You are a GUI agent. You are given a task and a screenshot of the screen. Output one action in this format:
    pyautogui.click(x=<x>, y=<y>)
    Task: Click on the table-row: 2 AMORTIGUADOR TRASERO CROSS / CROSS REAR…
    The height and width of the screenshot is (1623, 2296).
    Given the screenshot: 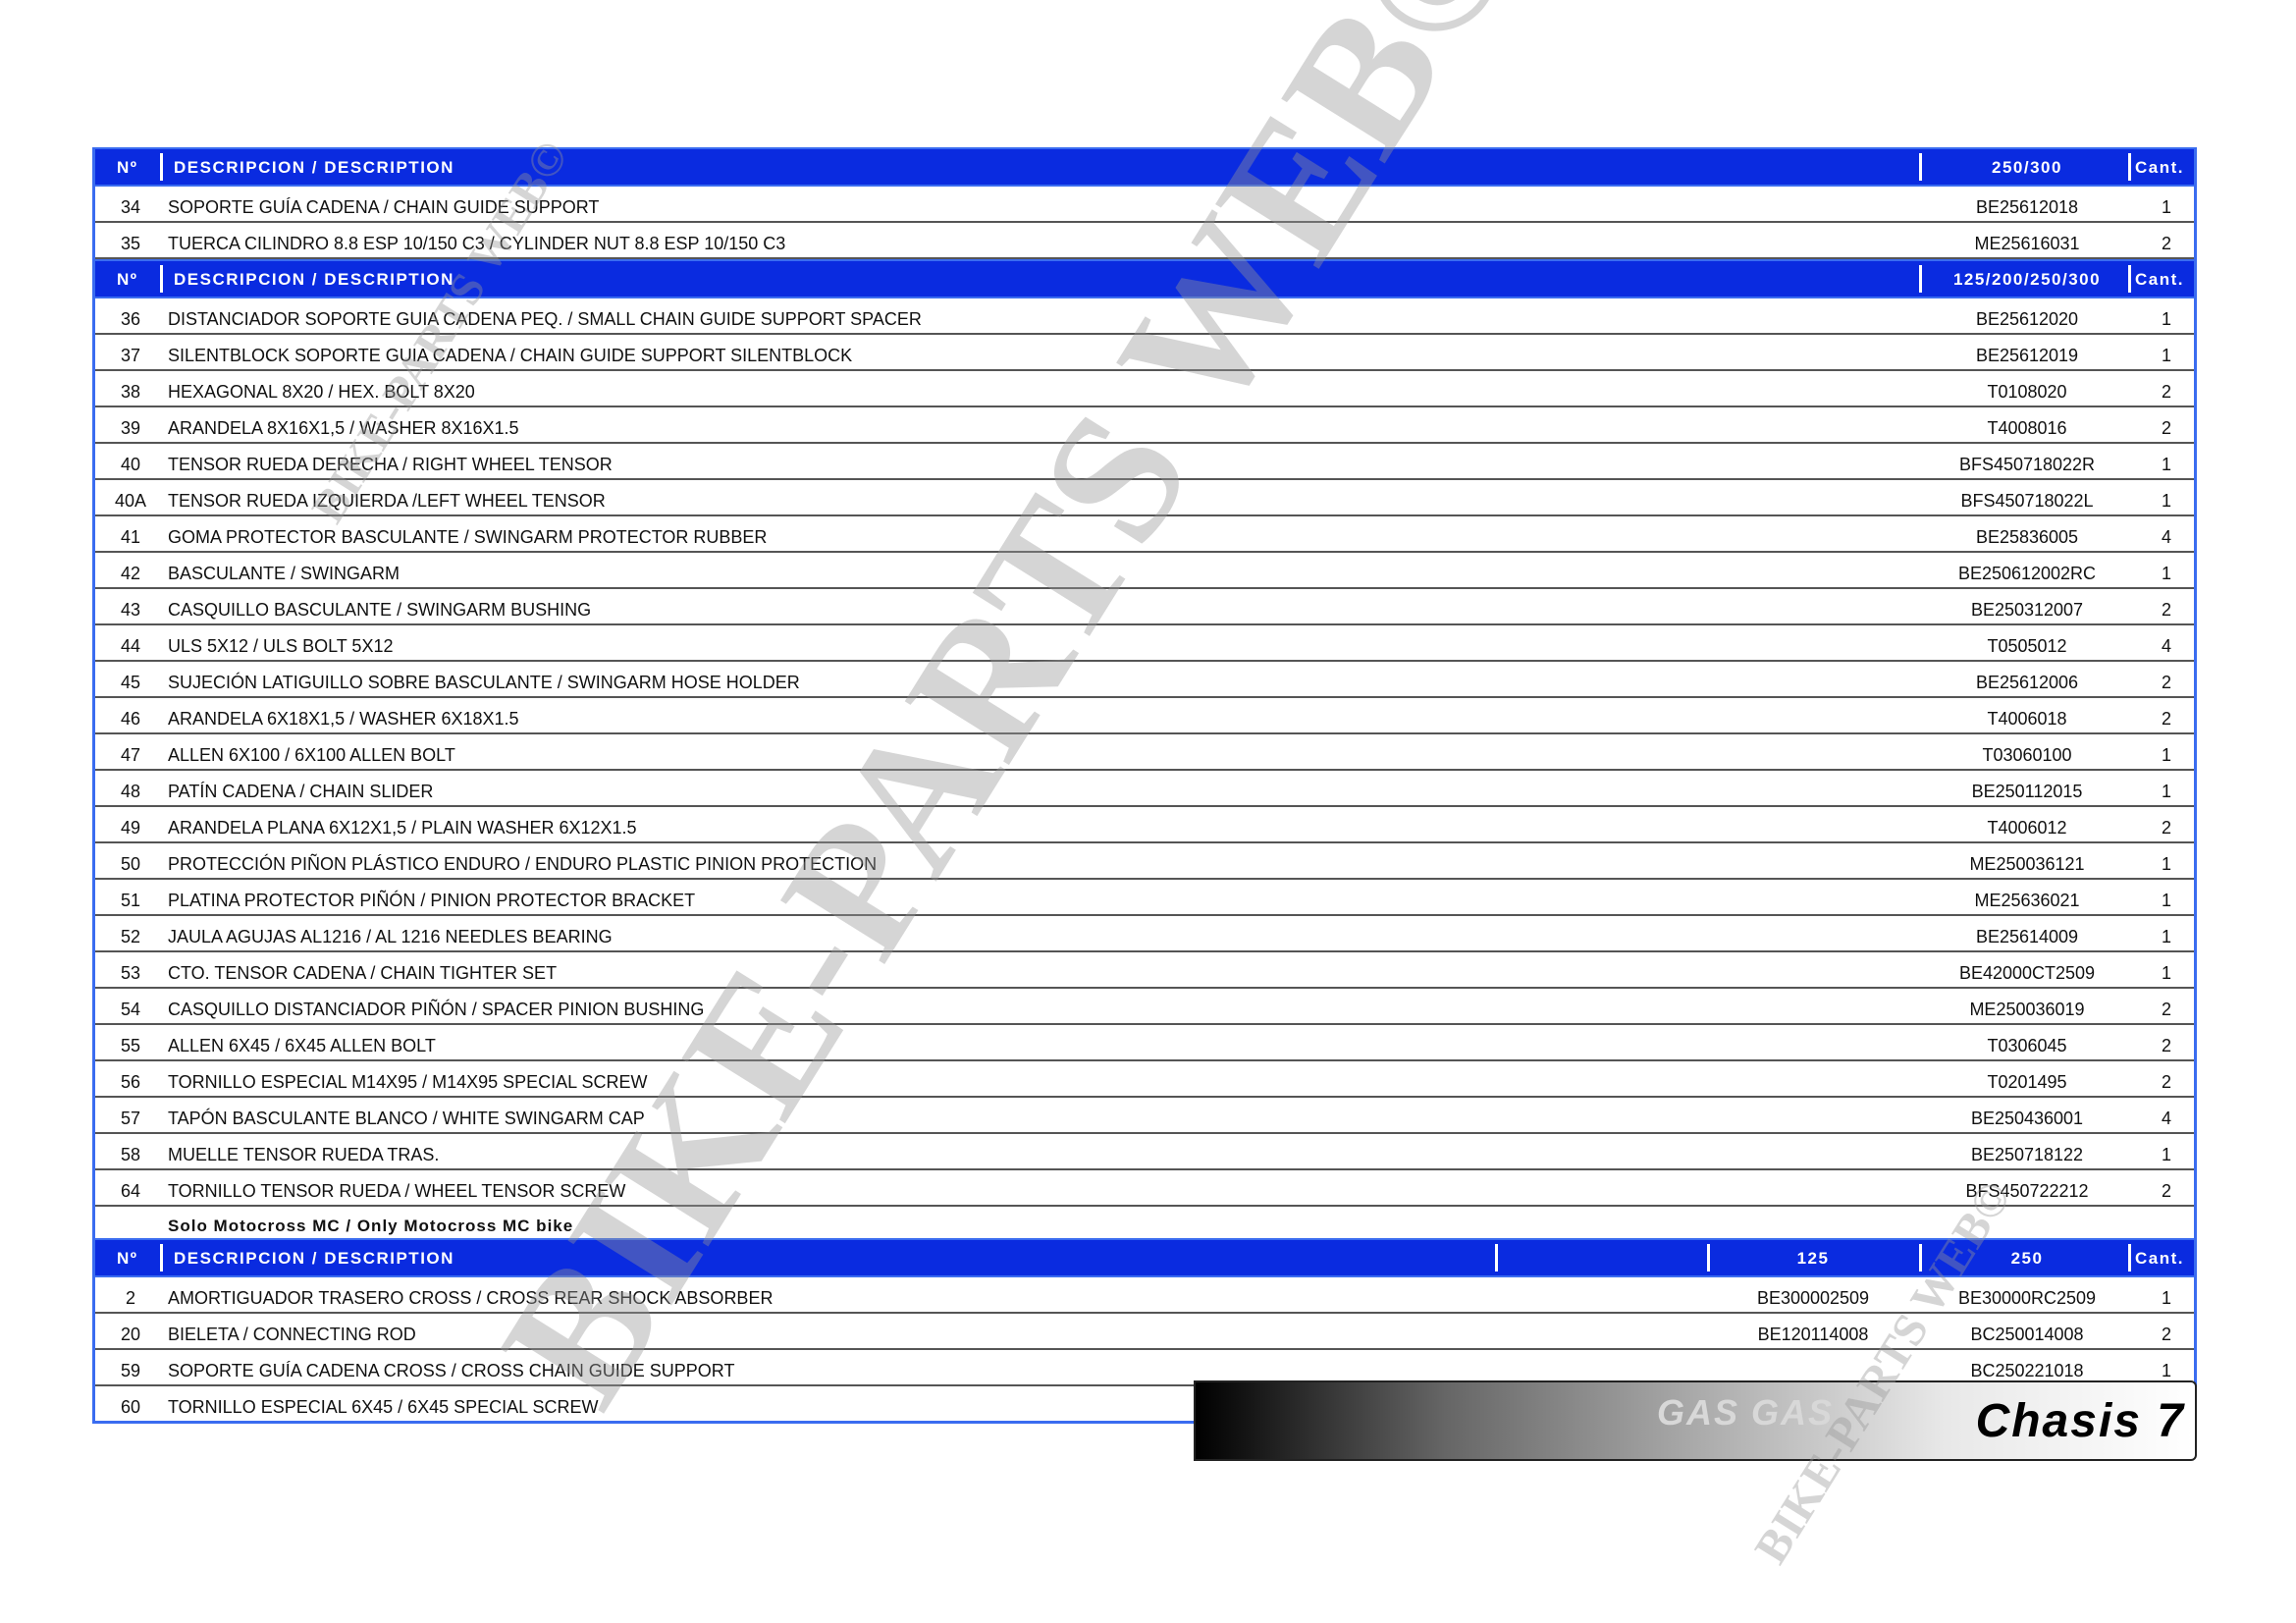 What is the action you would take?
    pyautogui.click(x=1144, y=1296)
    